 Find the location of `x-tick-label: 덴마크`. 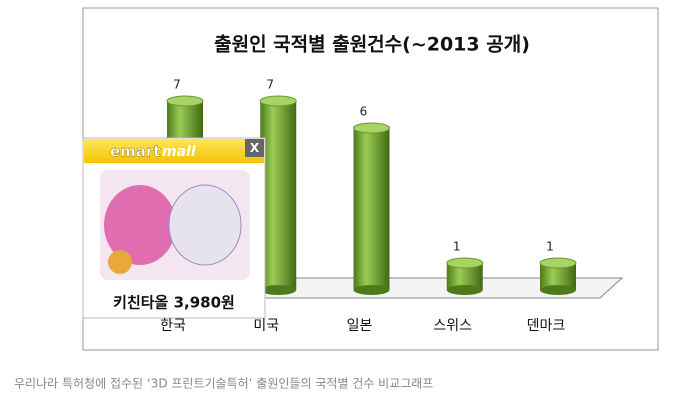

x-tick-label: 덴마크 is located at coordinates (546, 326).